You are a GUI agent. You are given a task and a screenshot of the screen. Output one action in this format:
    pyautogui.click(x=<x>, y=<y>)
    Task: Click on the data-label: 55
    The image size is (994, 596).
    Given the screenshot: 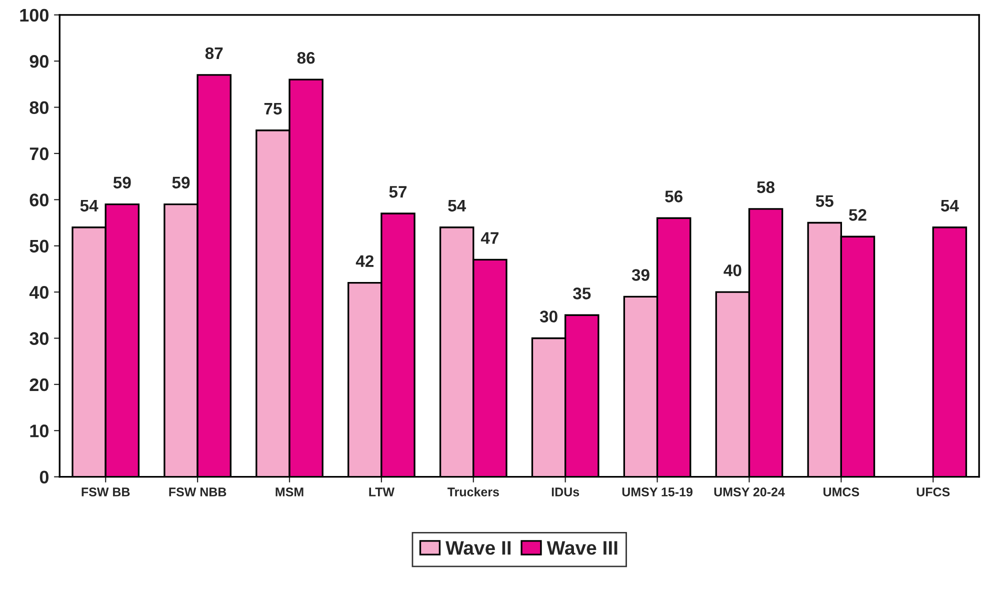 What is the action you would take?
    pyautogui.click(x=825, y=201)
    